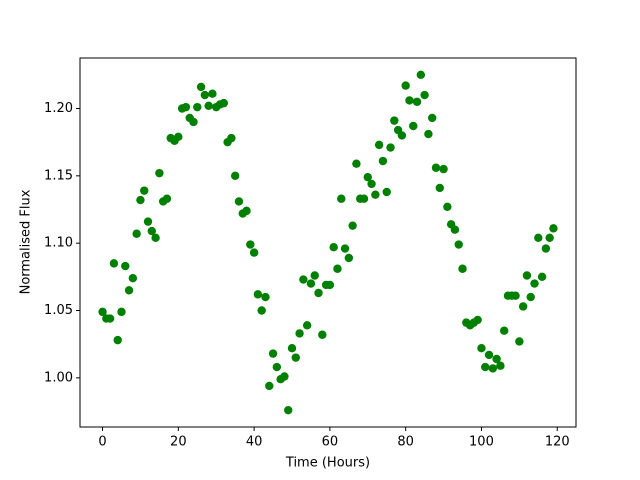 The image size is (640, 480). I want to click on x-axis-label: Time (Hours), so click(327, 463).